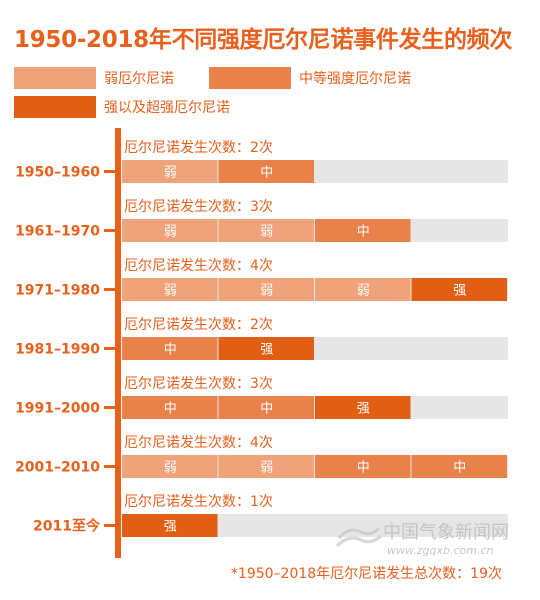  Describe the element at coordinates (57, 350) in the screenshot. I see `period-label: 1981–1990` at that location.